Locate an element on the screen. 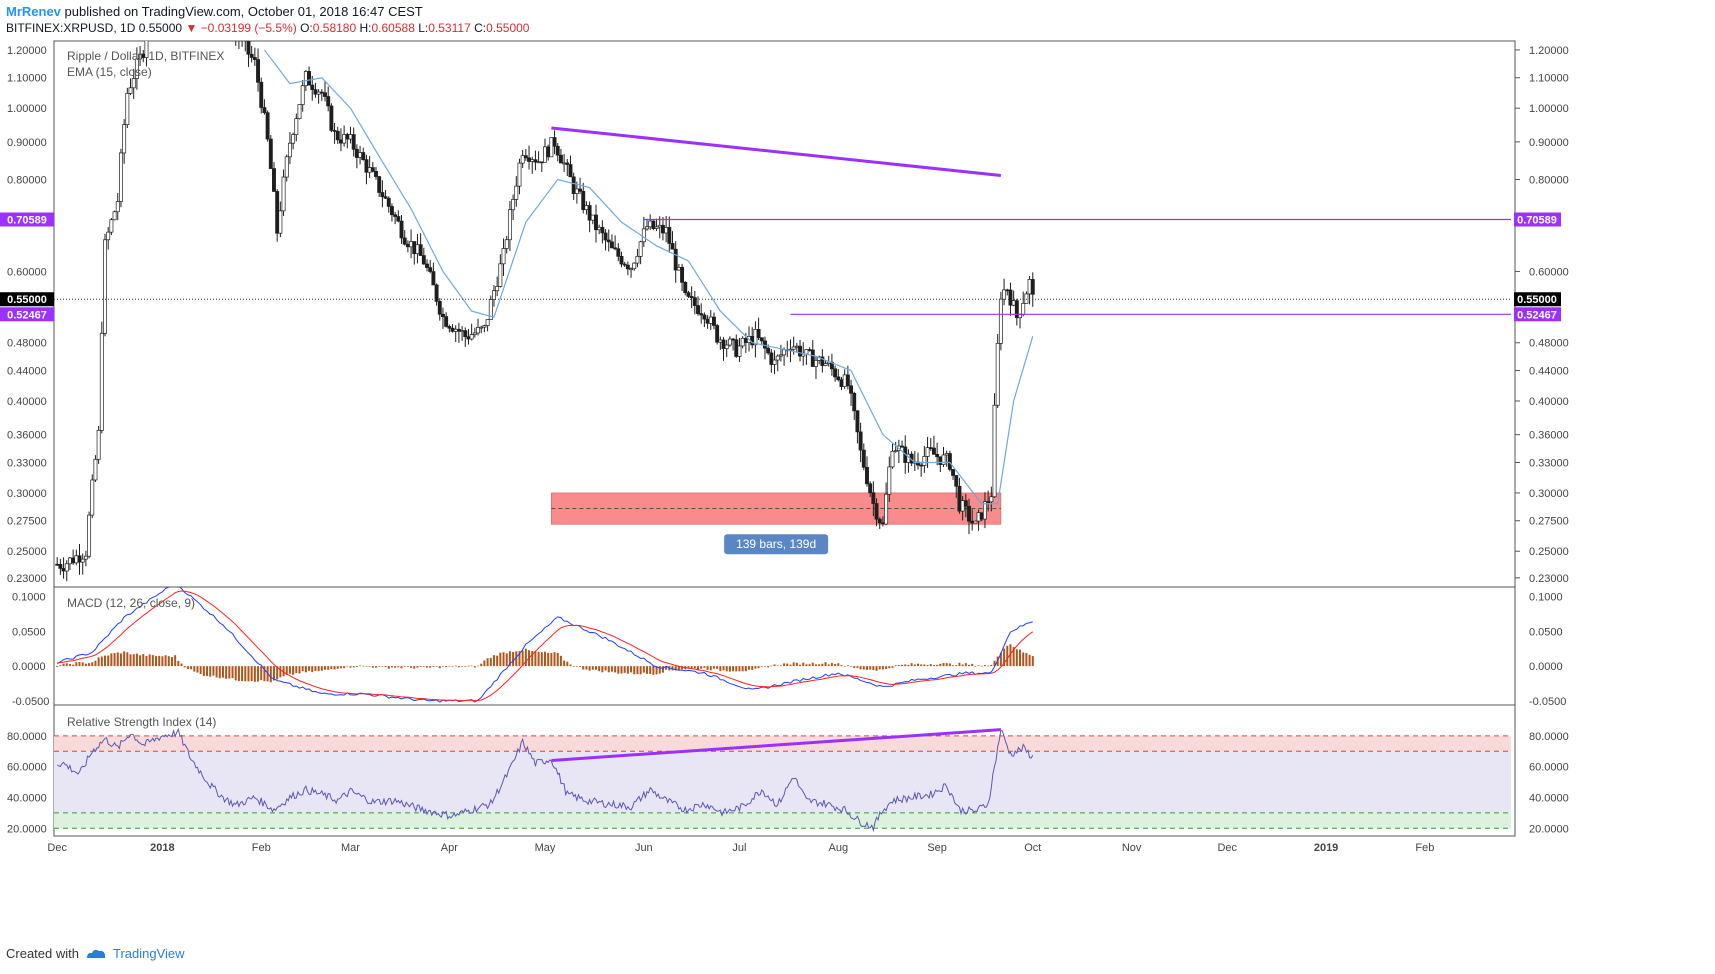 The height and width of the screenshot is (974, 1715). price-tick-right: 1.10000 is located at coordinates (1549, 79).